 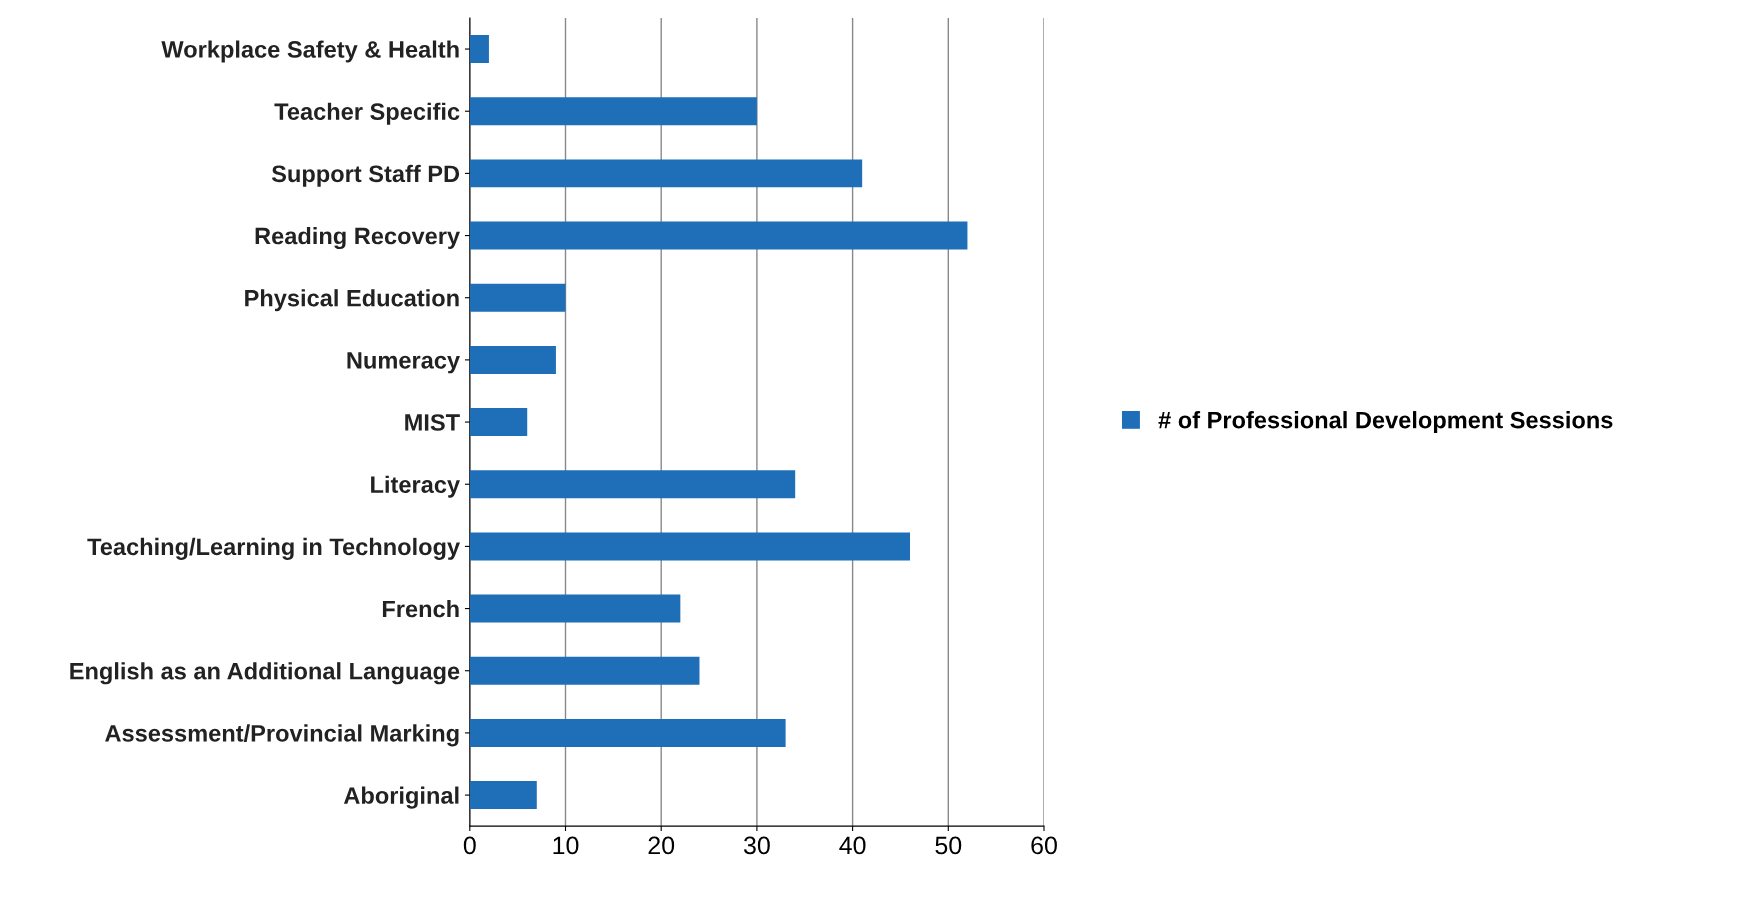 What do you see at coordinates (1044, 845) in the screenshot?
I see `x-tick-label: 60` at bounding box center [1044, 845].